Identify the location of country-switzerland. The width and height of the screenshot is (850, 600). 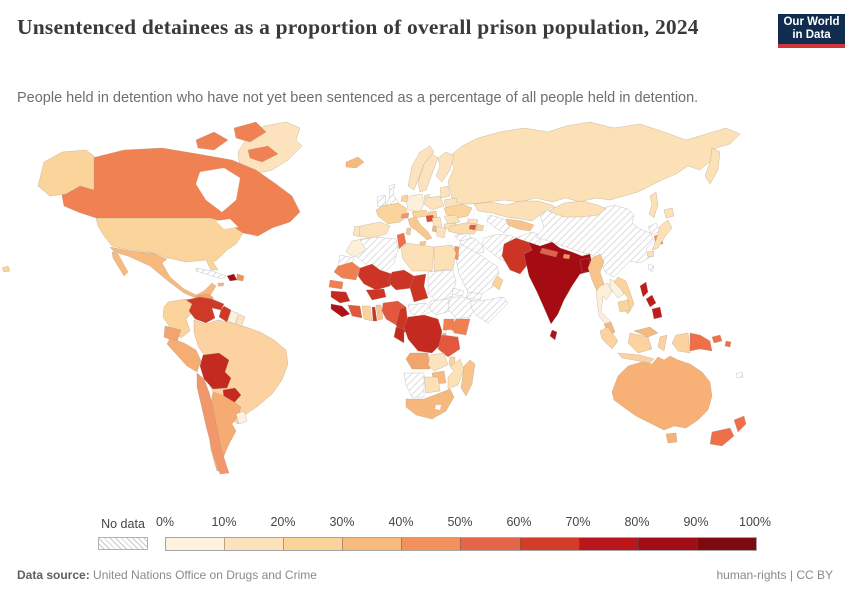
(405, 215).